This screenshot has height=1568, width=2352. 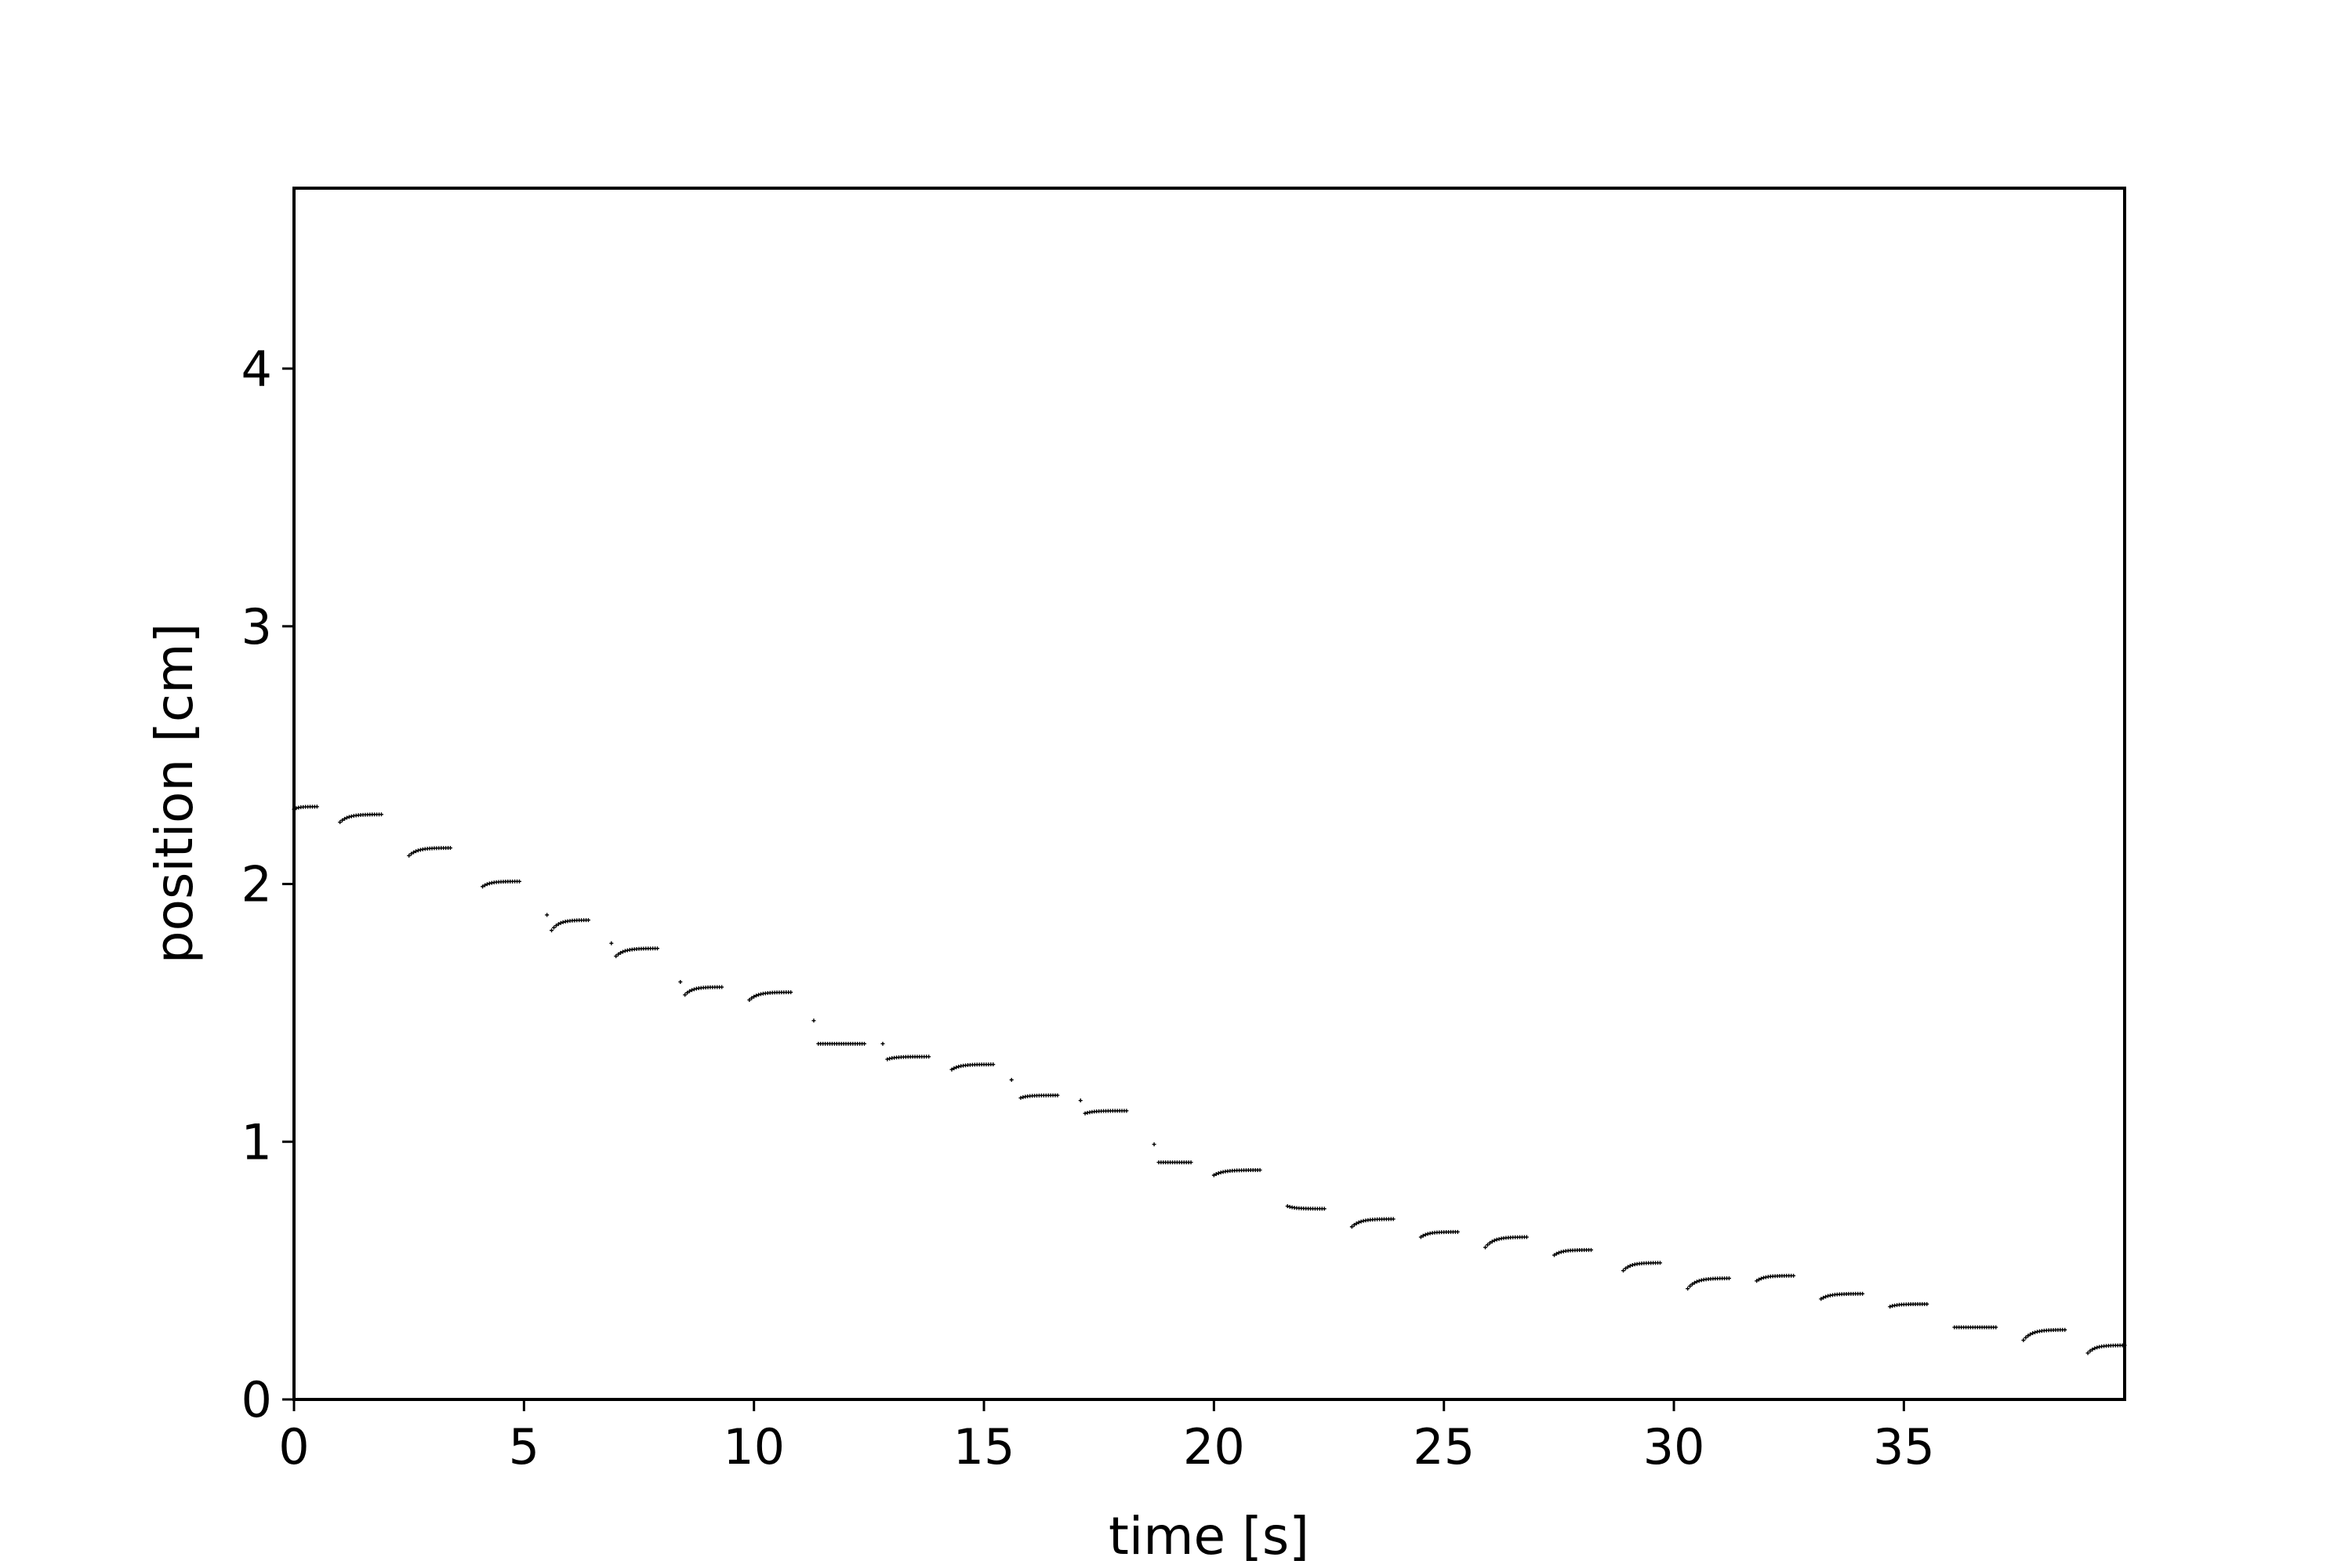 I want to click on y-tick-label: 3, so click(x=256, y=626).